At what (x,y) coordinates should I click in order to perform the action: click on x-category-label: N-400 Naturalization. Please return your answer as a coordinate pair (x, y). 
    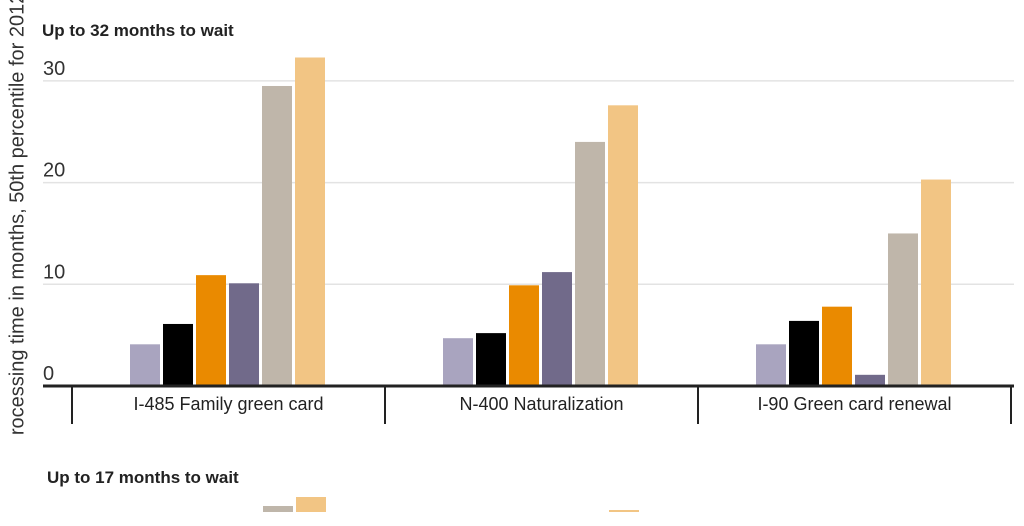
    Looking at the image, I should click on (541, 404).